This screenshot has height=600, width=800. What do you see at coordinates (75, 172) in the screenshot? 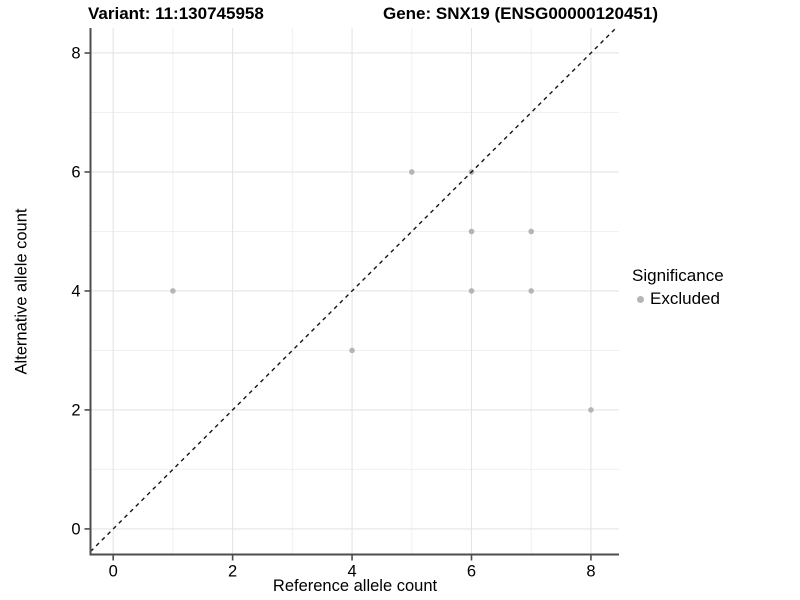
I see `y-tick-label: 6` at bounding box center [75, 172].